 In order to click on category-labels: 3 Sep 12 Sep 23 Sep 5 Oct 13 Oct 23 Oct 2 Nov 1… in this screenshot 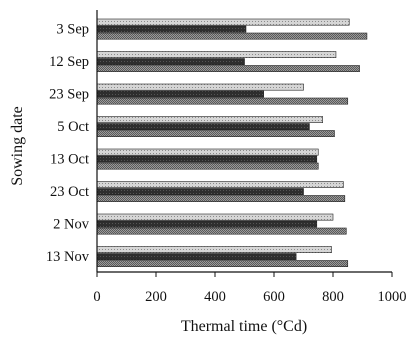, I will do `click(68, 143)`.